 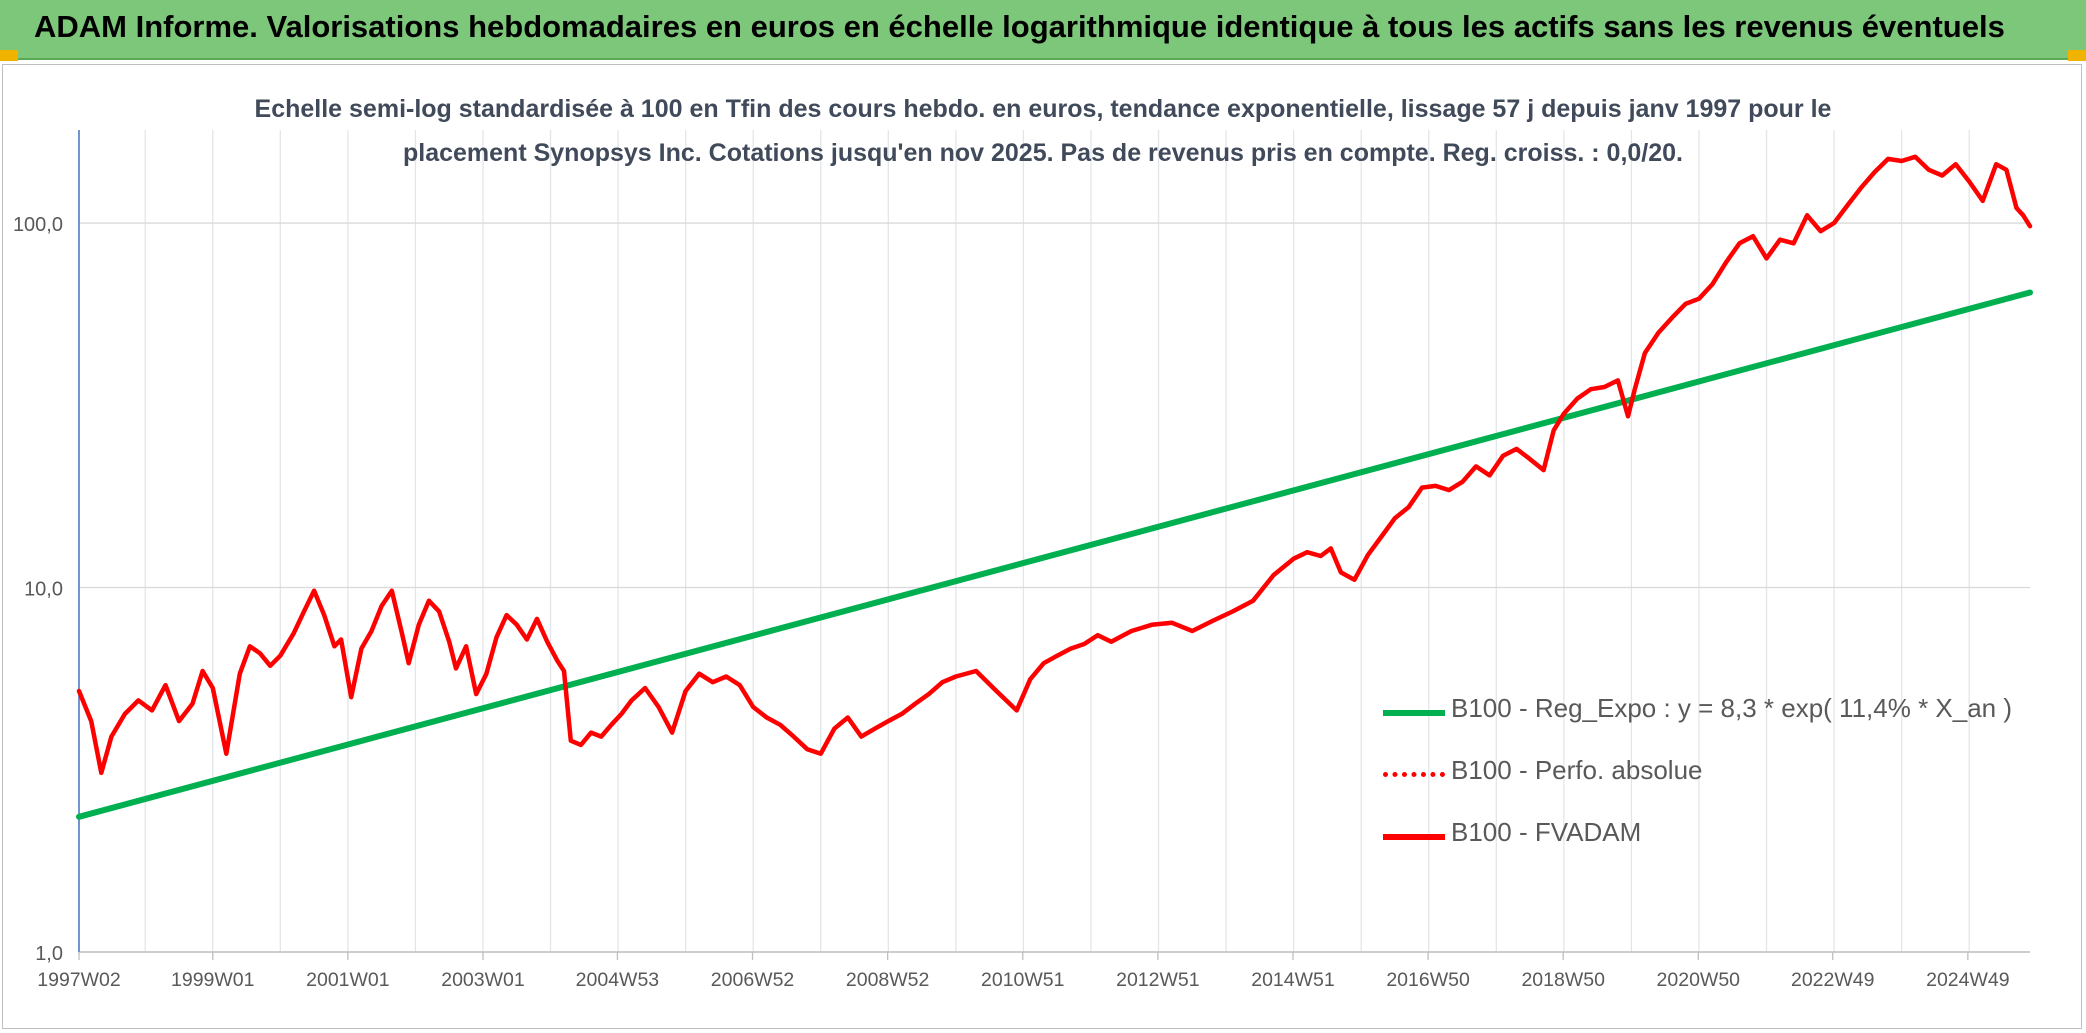 I want to click on x-tick-label: 2008W52, so click(x=887, y=980).